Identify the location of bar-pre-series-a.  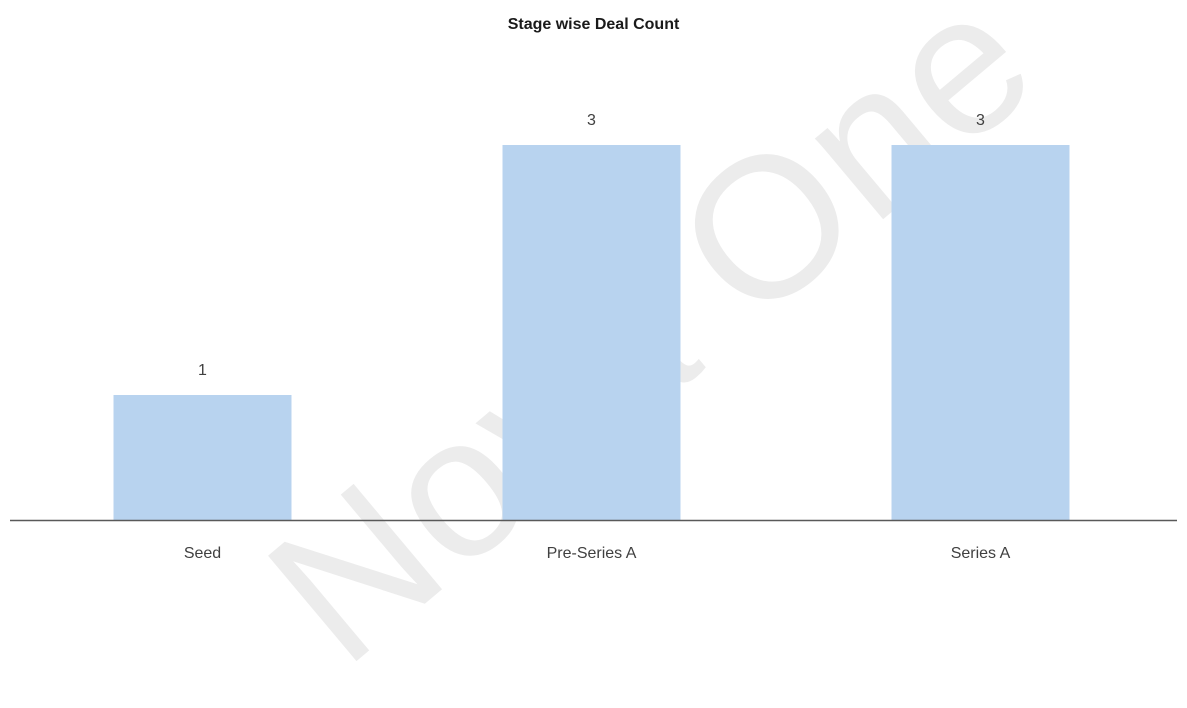
(591, 332).